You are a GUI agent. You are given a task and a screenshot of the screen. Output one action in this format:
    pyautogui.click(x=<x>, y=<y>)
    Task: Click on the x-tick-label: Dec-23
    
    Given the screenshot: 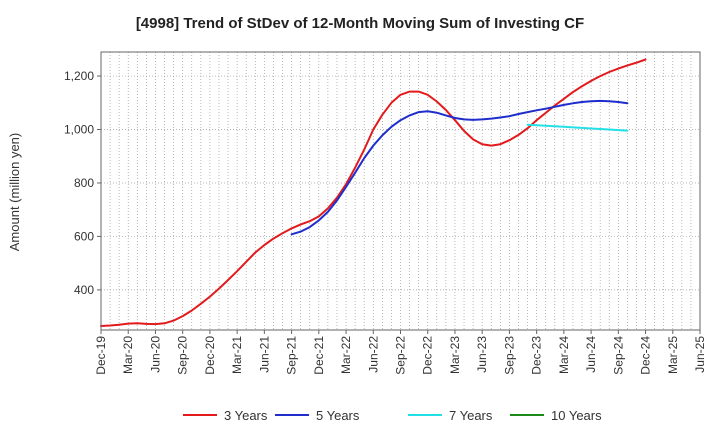 What is the action you would take?
    pyautogui.click(x=537, y=355)
    